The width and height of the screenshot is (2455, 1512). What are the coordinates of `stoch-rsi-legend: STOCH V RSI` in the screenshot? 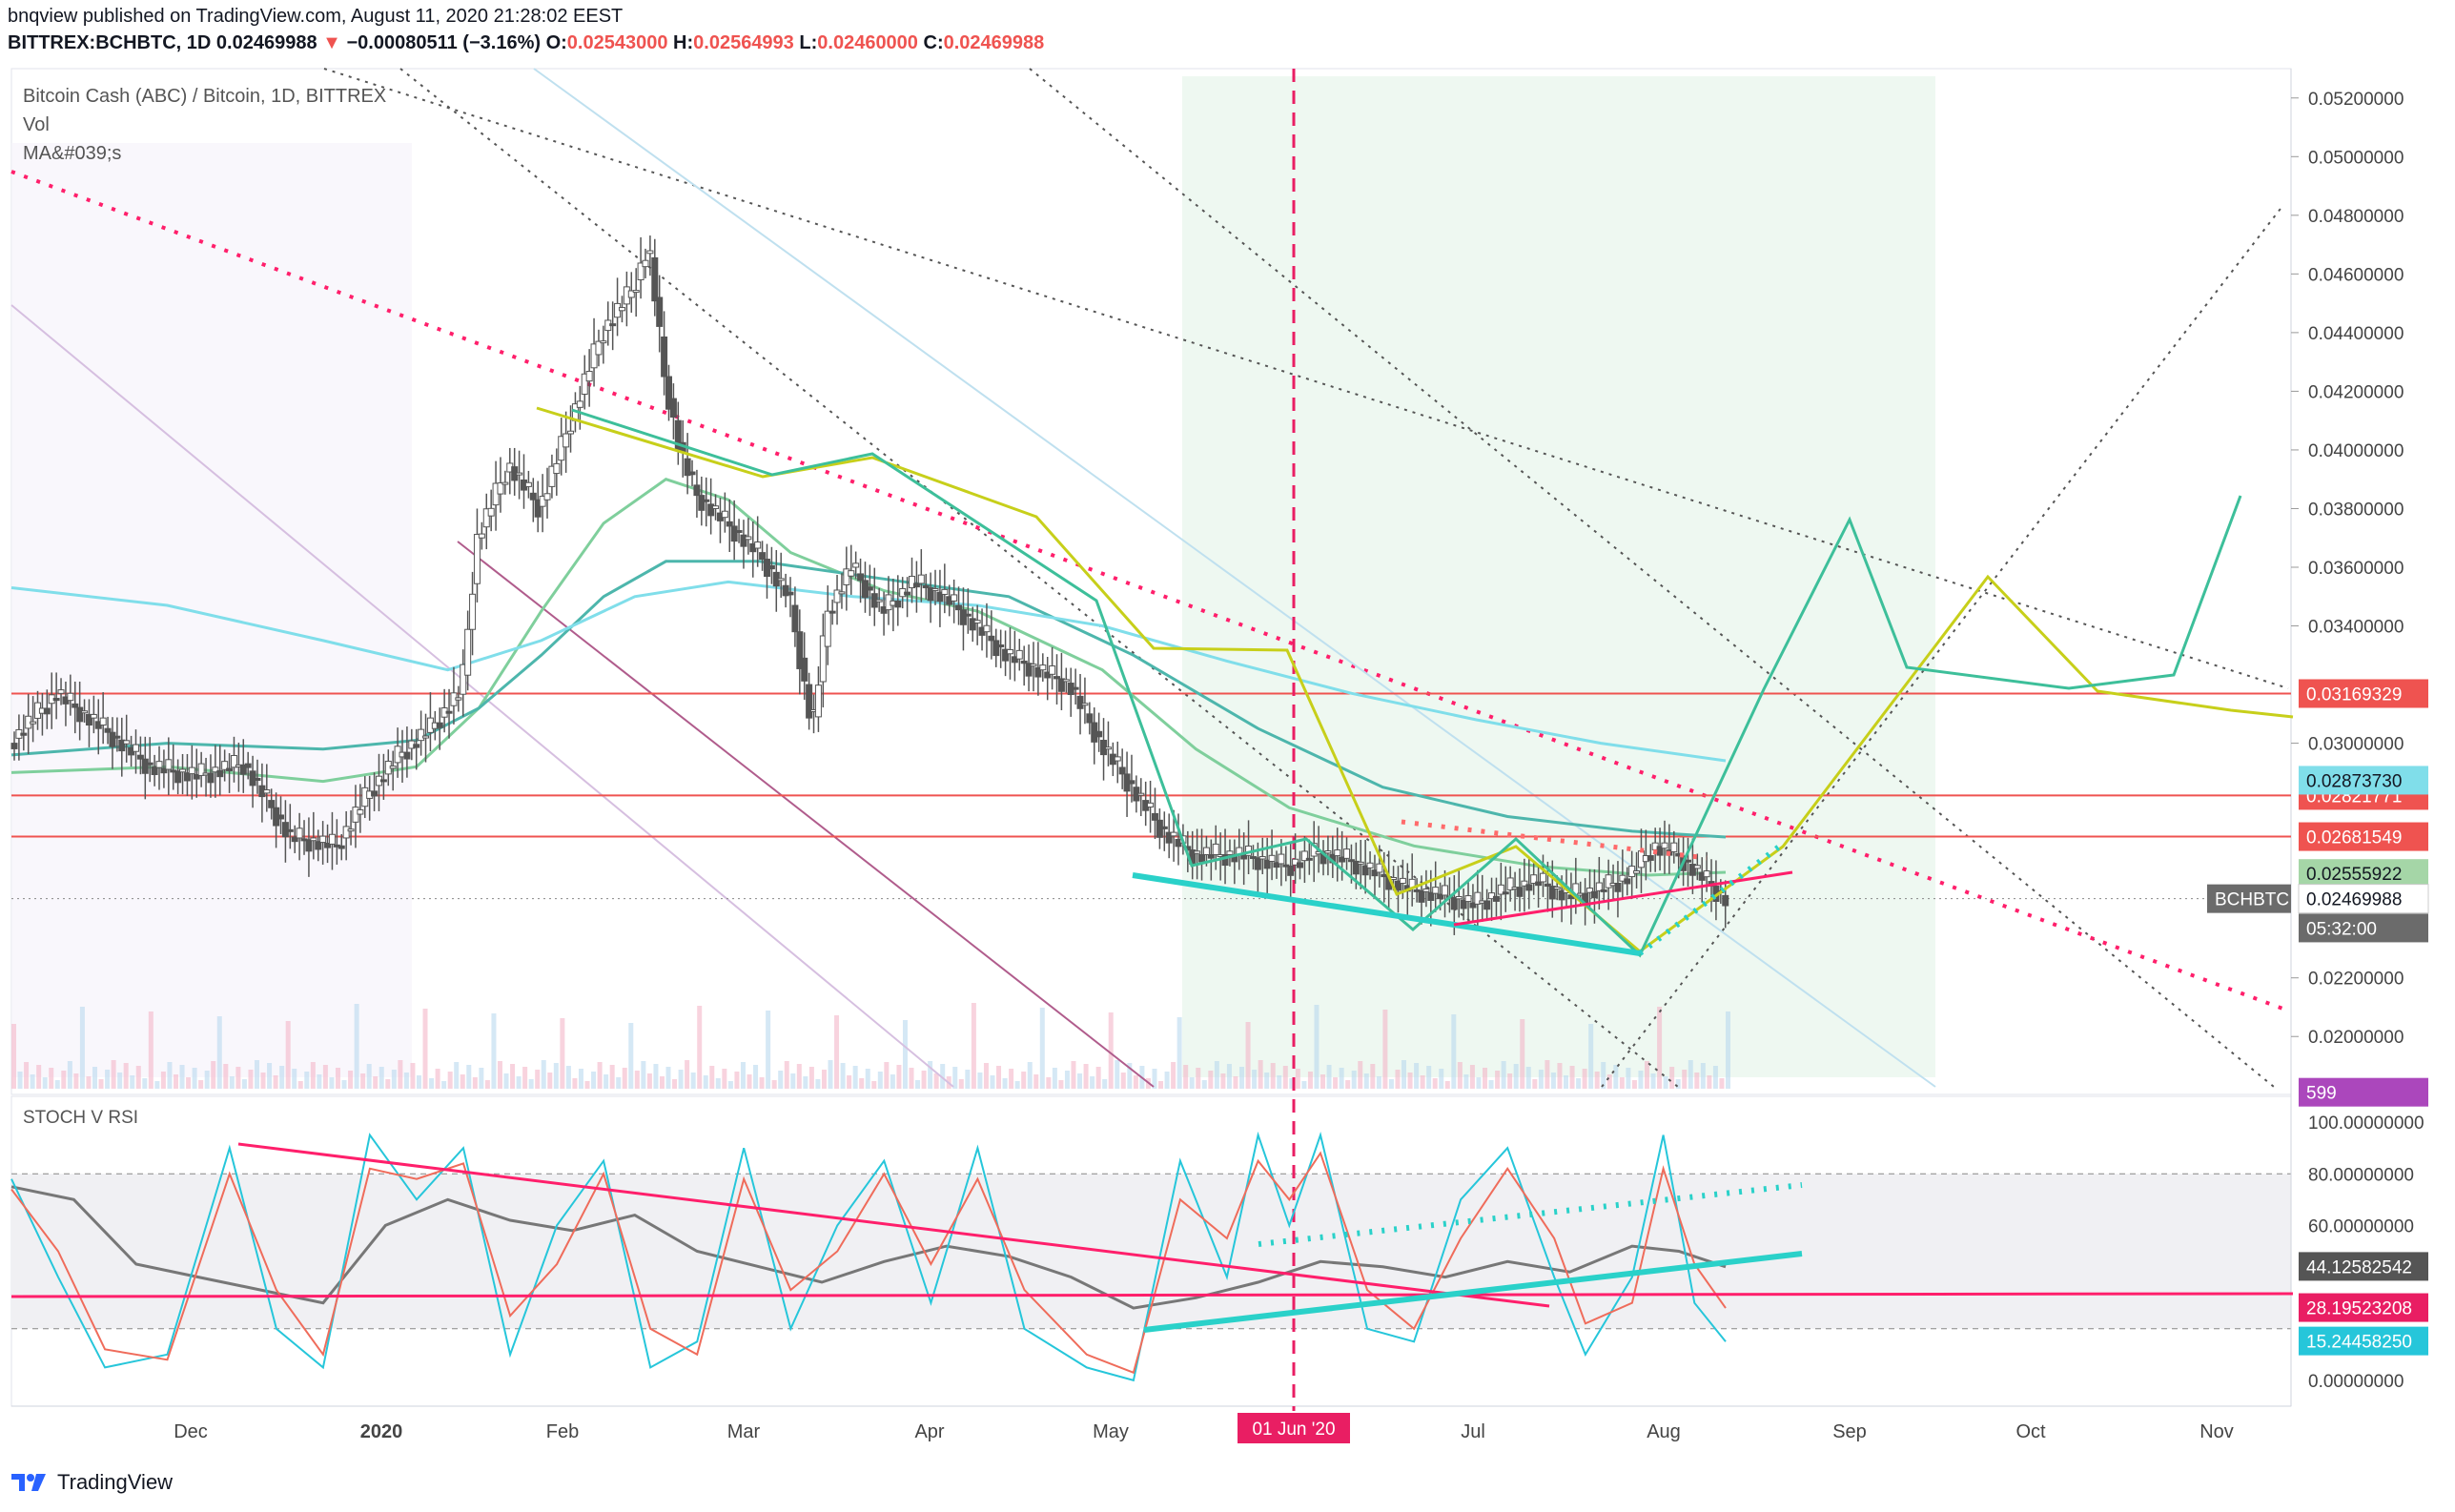 It's located at (81, 1118).